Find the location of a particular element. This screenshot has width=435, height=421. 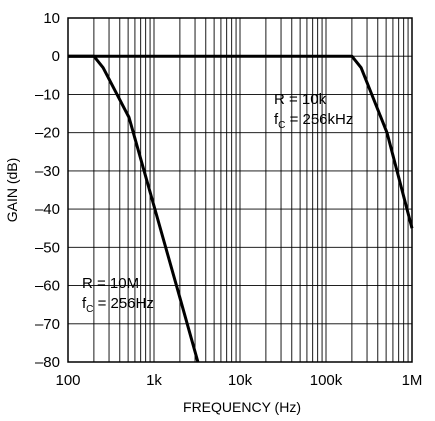

y-tick-label: –70 is located at coordinates (47, 324).